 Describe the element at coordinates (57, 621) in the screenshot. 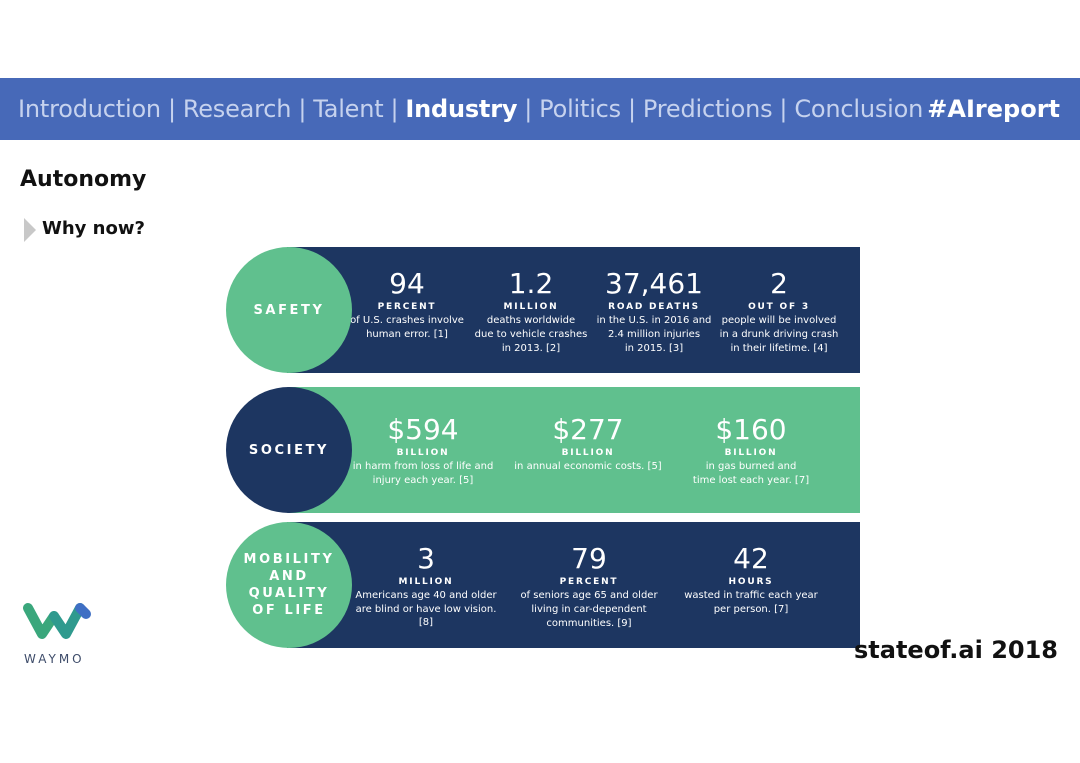

I see `waymo-logo-icon` at that location.